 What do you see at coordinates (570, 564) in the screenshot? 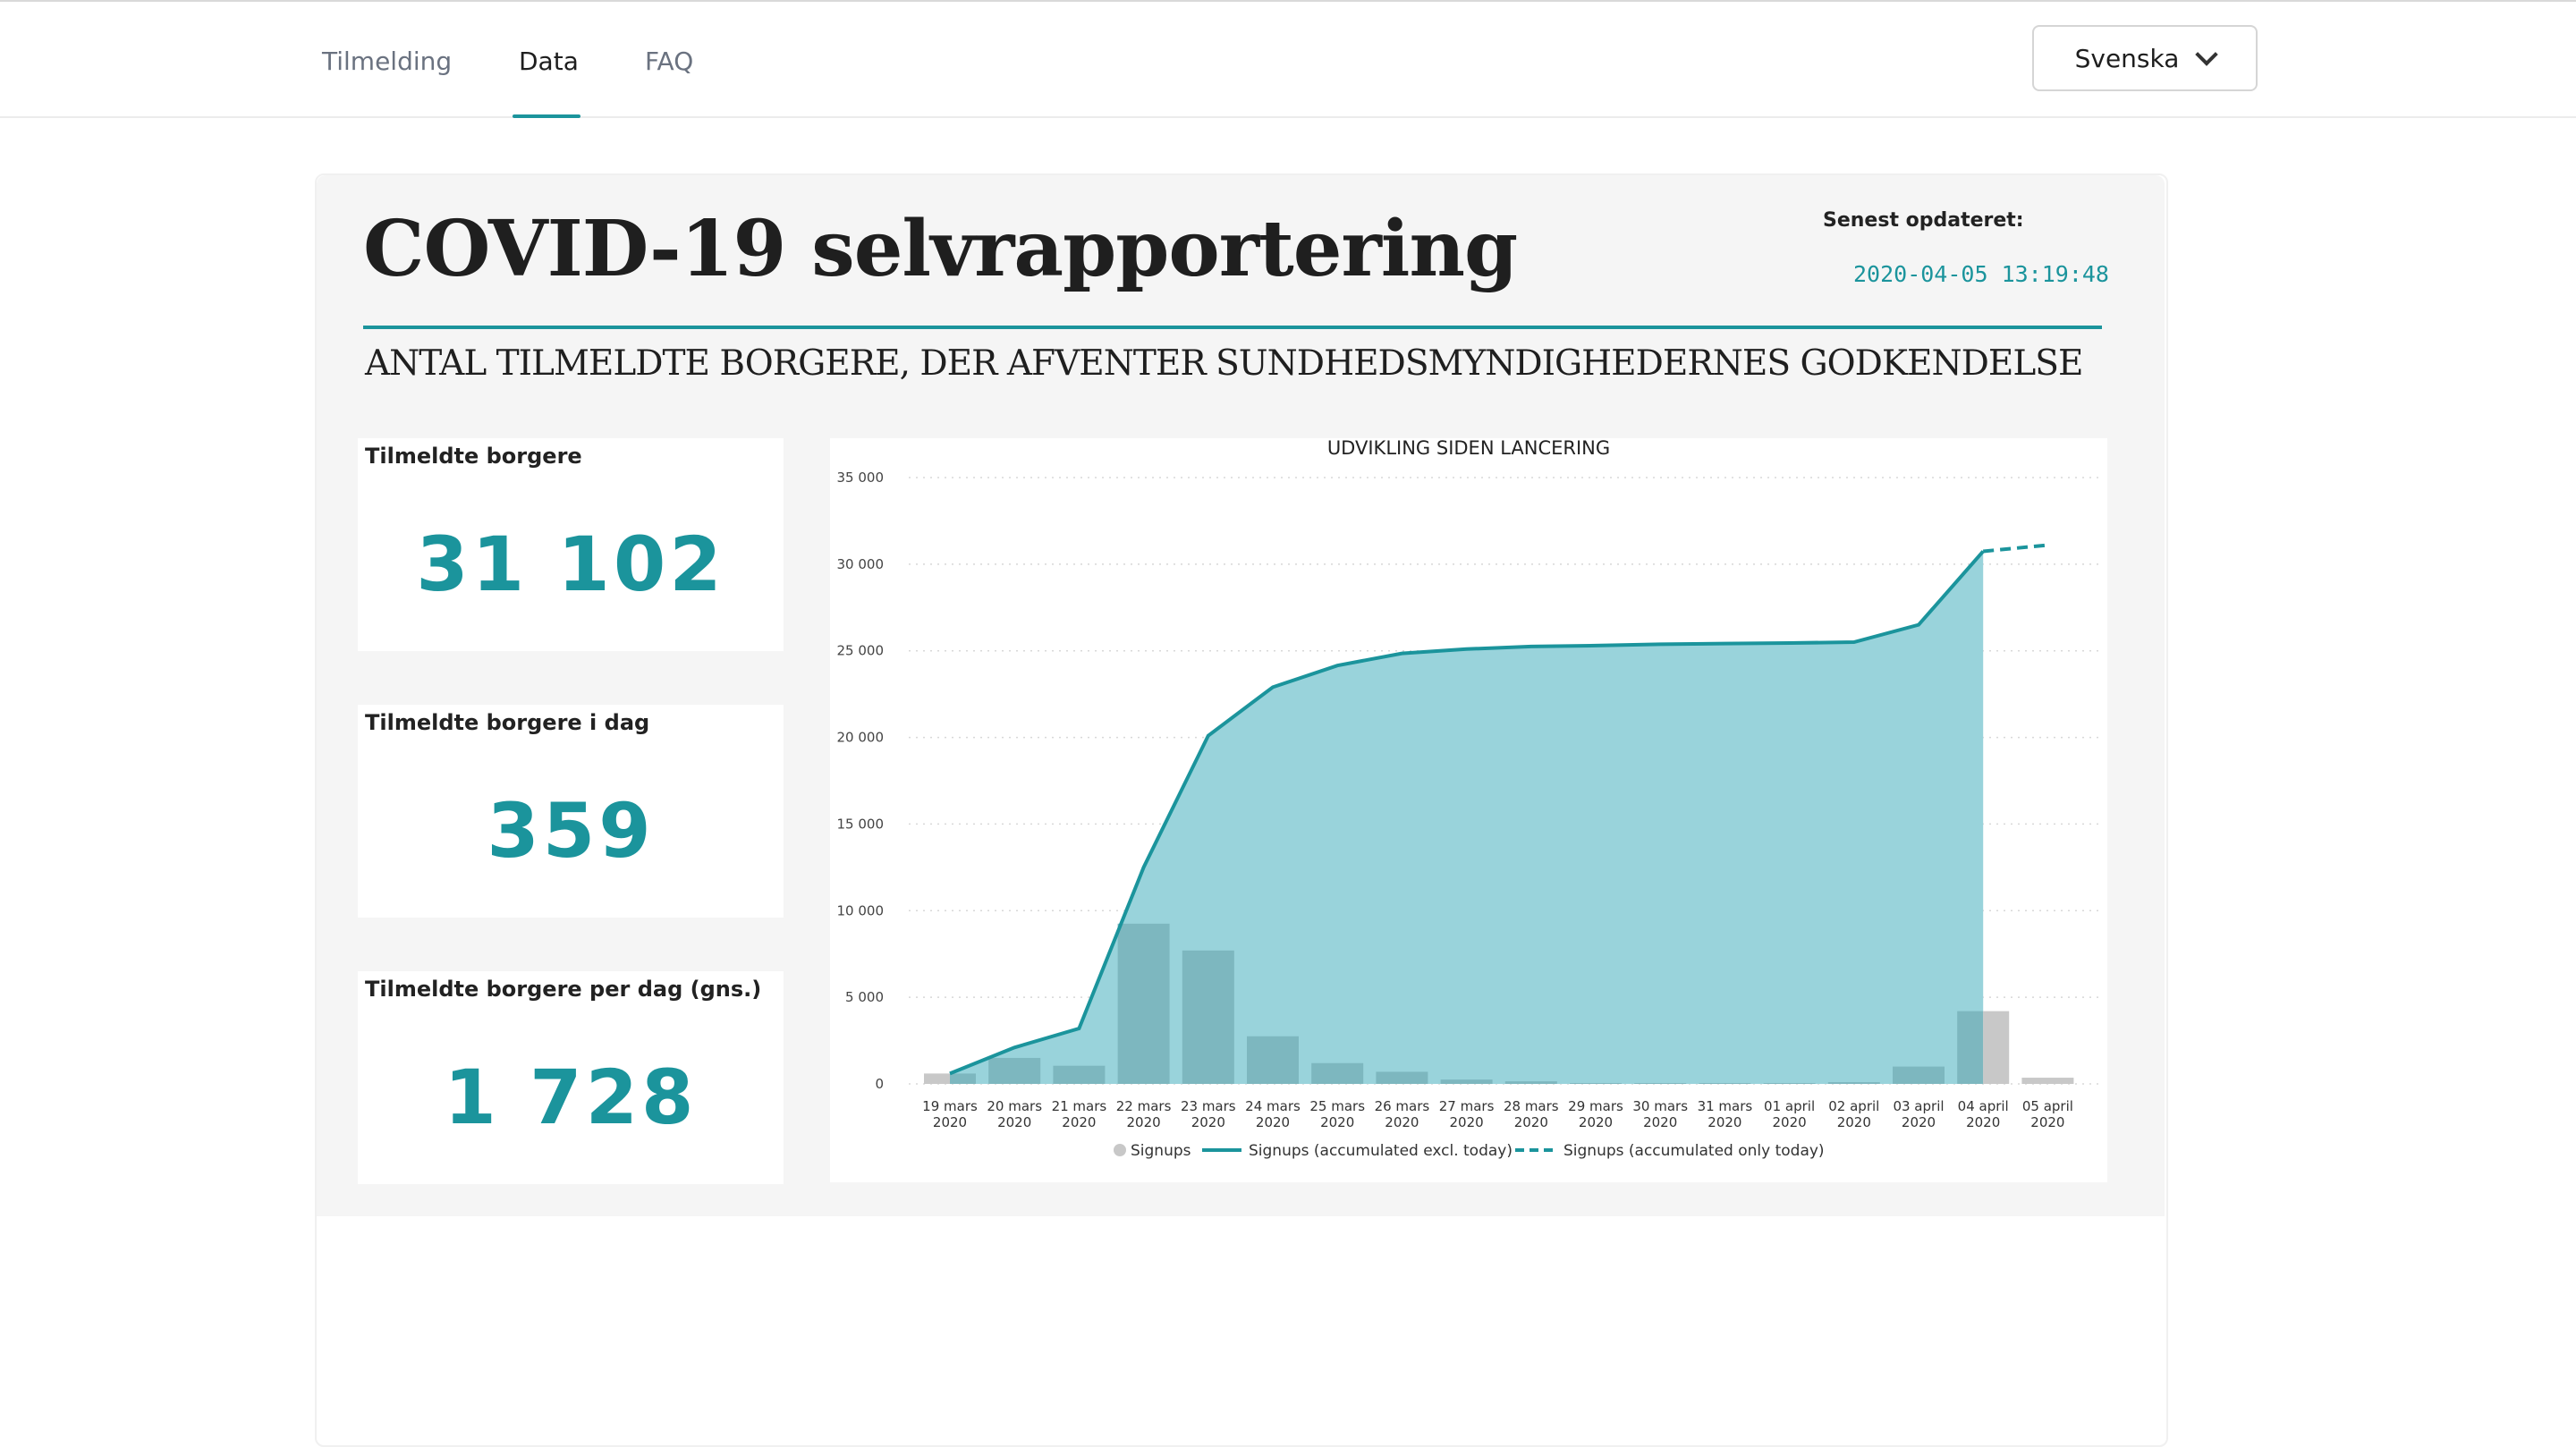
I see `kpi-total-value: 31 102` at bounding box center [570, 564].